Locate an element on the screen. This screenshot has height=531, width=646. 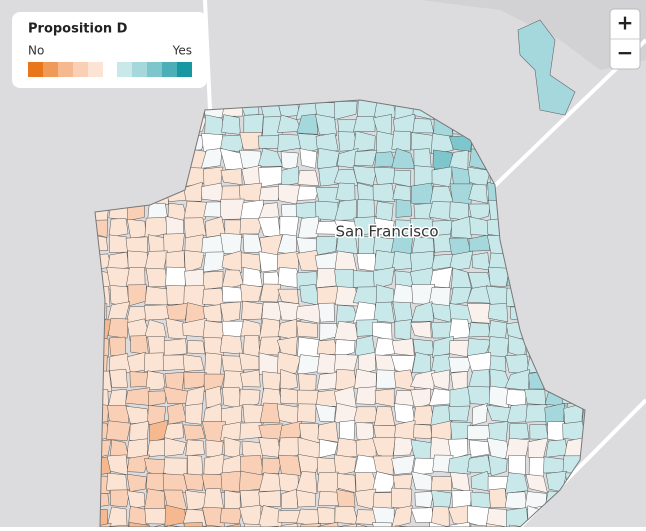
treasure-island is located at coordinates (546, 67).